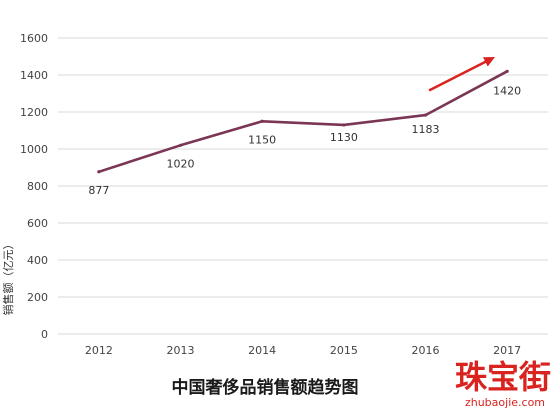 The height and width of the screenshot is (417, 560). What do you see at coordinates (262, 350) in the screenshot?
I see `x-tick-label: 2014` at bounding box center [262, 350].